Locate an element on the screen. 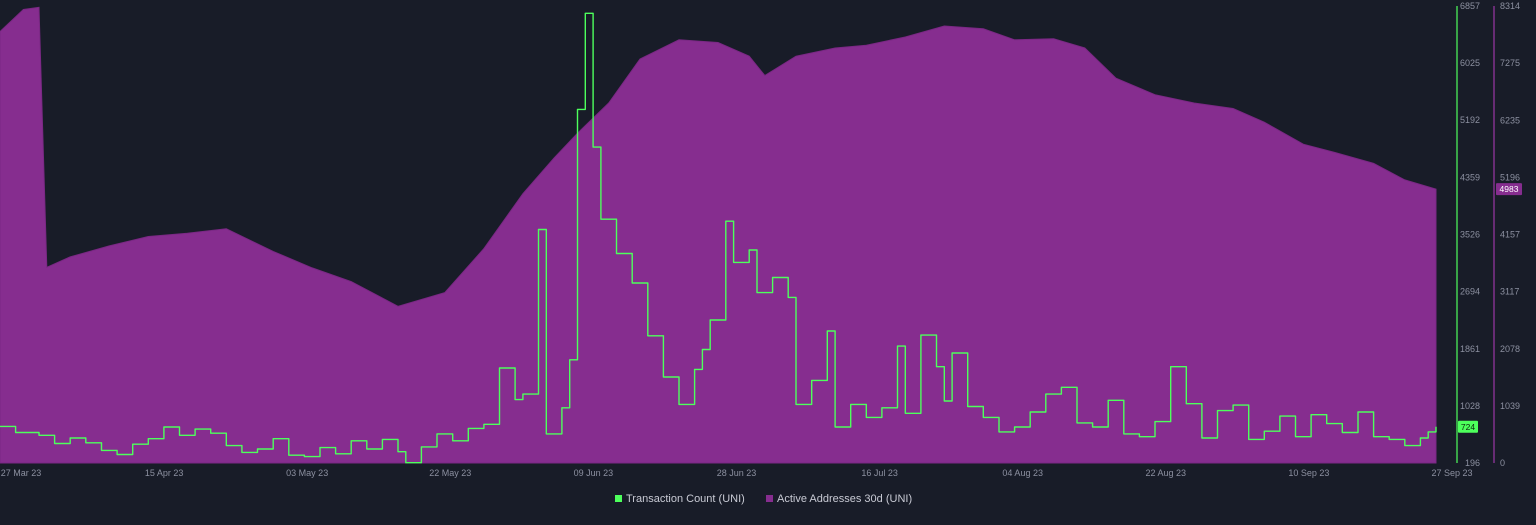 The image size is (1536, 525). legend-label-transaction-count: Transaction Count (UNI) is located at coordinates (685, 499).